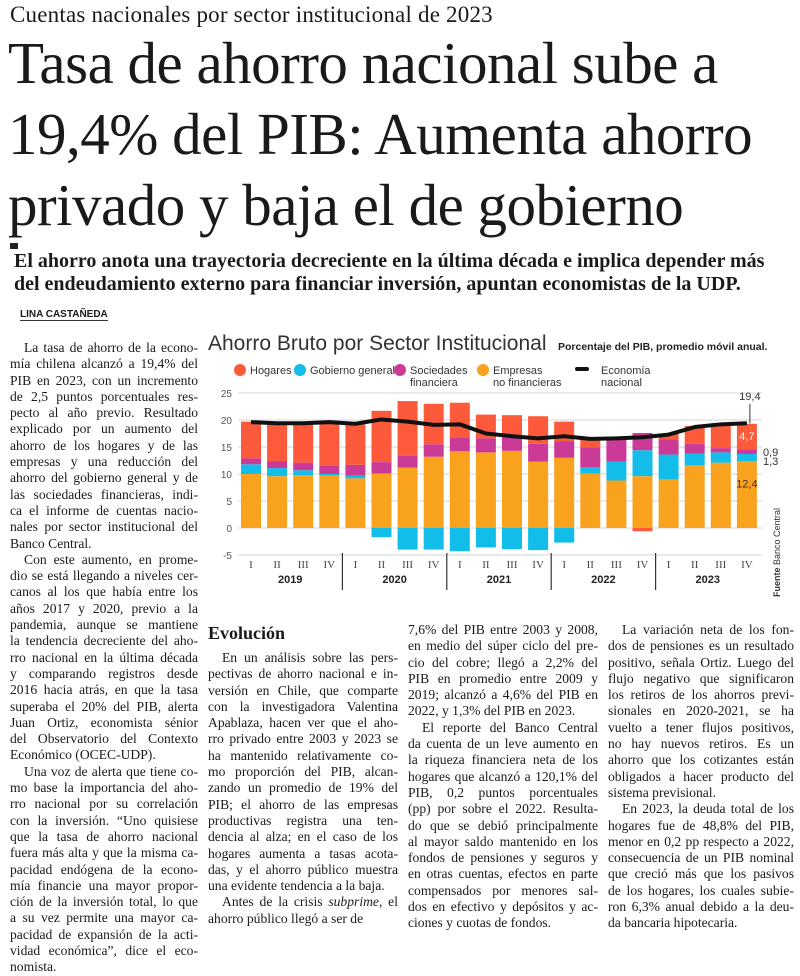 Image resolution: width=800 pixels, height=976 pixels. What do you see at coordinates (708, 629) in the screenshot?
I see `text-line: La variación neta de los fon-` at bounding box center [708, 629].